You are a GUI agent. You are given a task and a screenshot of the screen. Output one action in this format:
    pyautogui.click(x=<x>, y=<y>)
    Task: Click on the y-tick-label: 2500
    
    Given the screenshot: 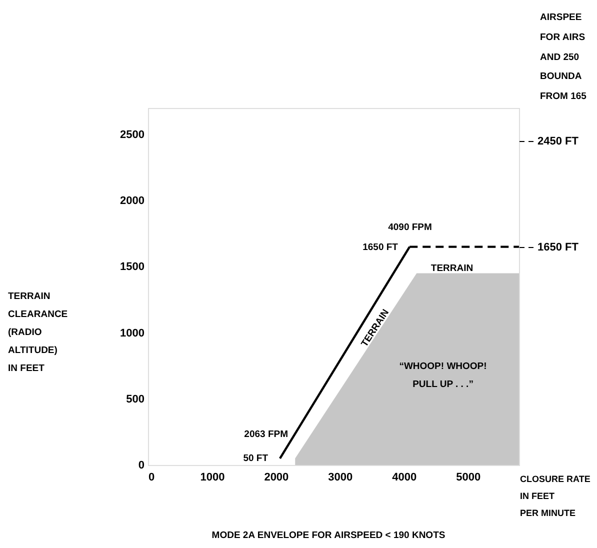 What is the action you would take?
    pyautogui.click(x=132, y=134)
    